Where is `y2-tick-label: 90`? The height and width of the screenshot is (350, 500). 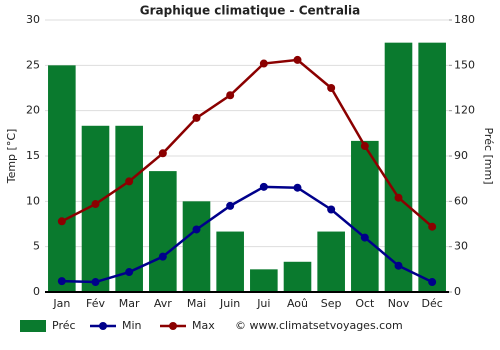 y2-tick-label: 90 is located at coordinates (461, 155).